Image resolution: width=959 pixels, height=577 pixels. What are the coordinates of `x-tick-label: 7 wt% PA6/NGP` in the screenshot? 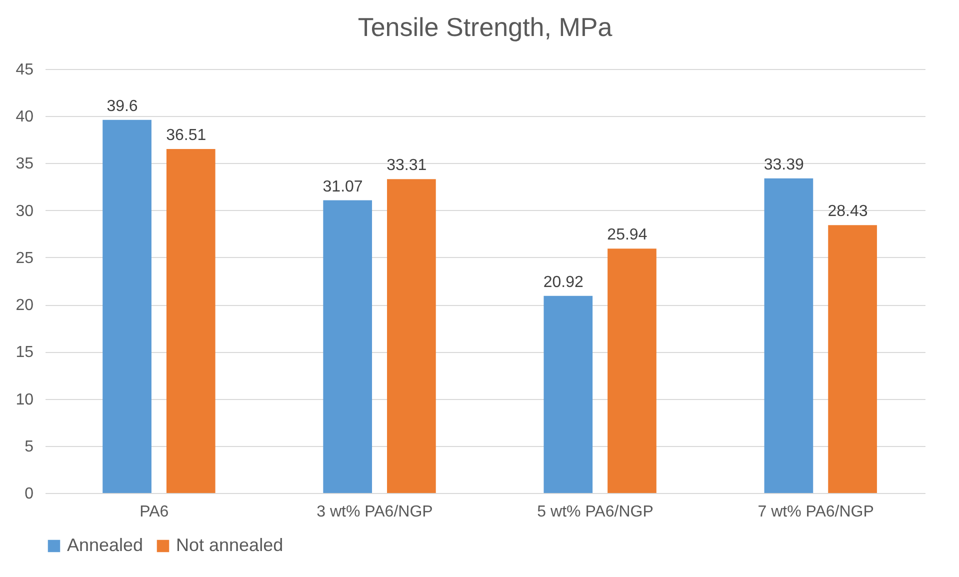 It's located at (816, 512).